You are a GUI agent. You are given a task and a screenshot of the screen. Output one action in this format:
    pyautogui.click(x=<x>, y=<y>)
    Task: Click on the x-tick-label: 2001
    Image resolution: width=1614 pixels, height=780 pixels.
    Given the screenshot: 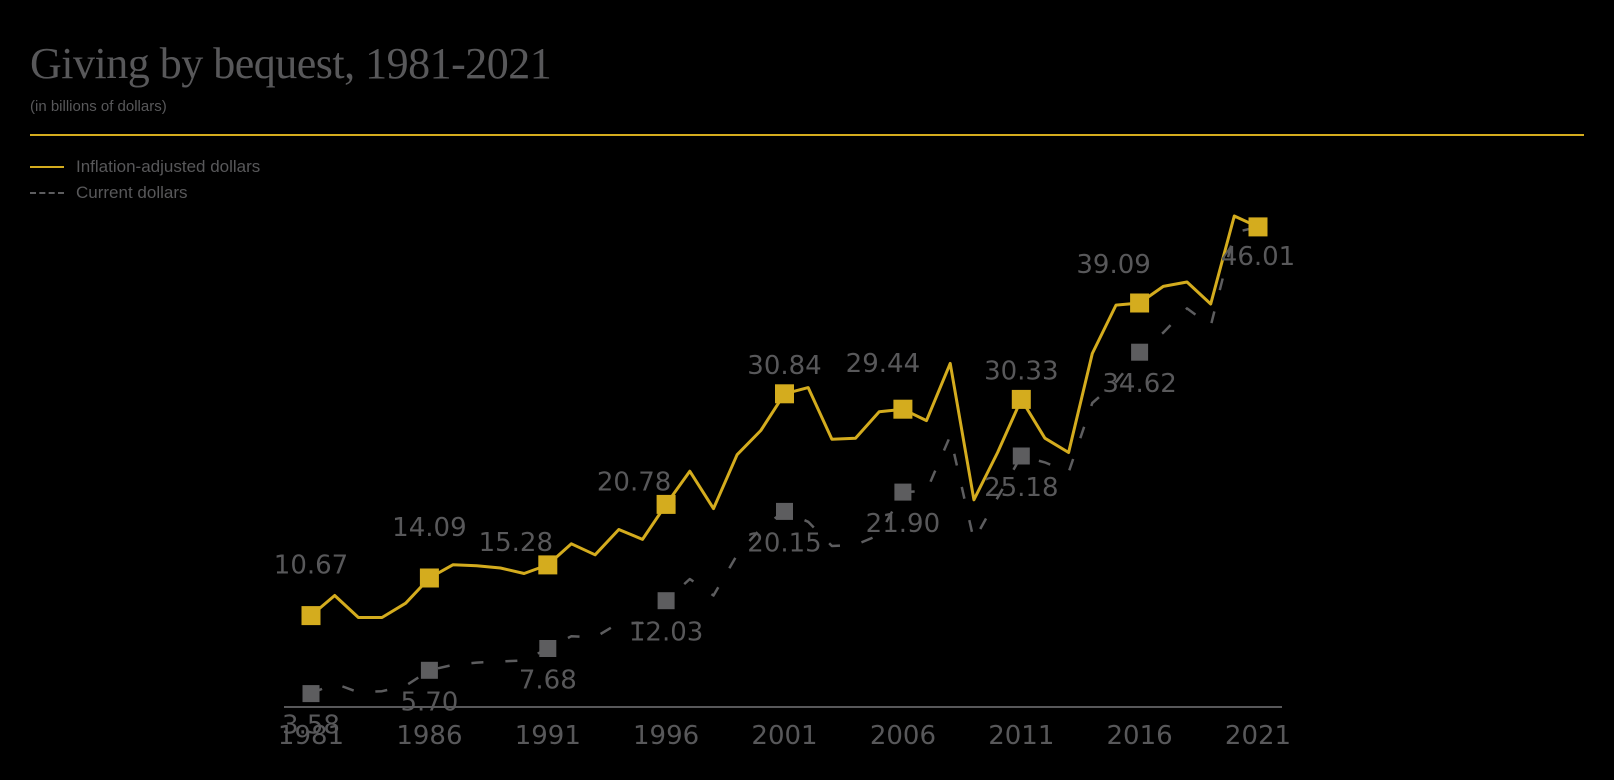 What is the action you would take?
    pyautogui.click(x=784, y=736)
    